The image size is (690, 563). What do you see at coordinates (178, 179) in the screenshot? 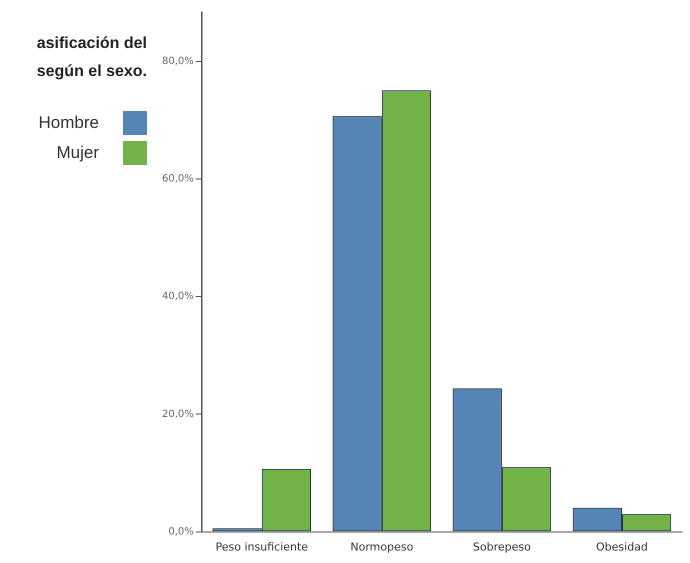
I see `y-tick-label: 60,0%` at bounding box center [178, 179].